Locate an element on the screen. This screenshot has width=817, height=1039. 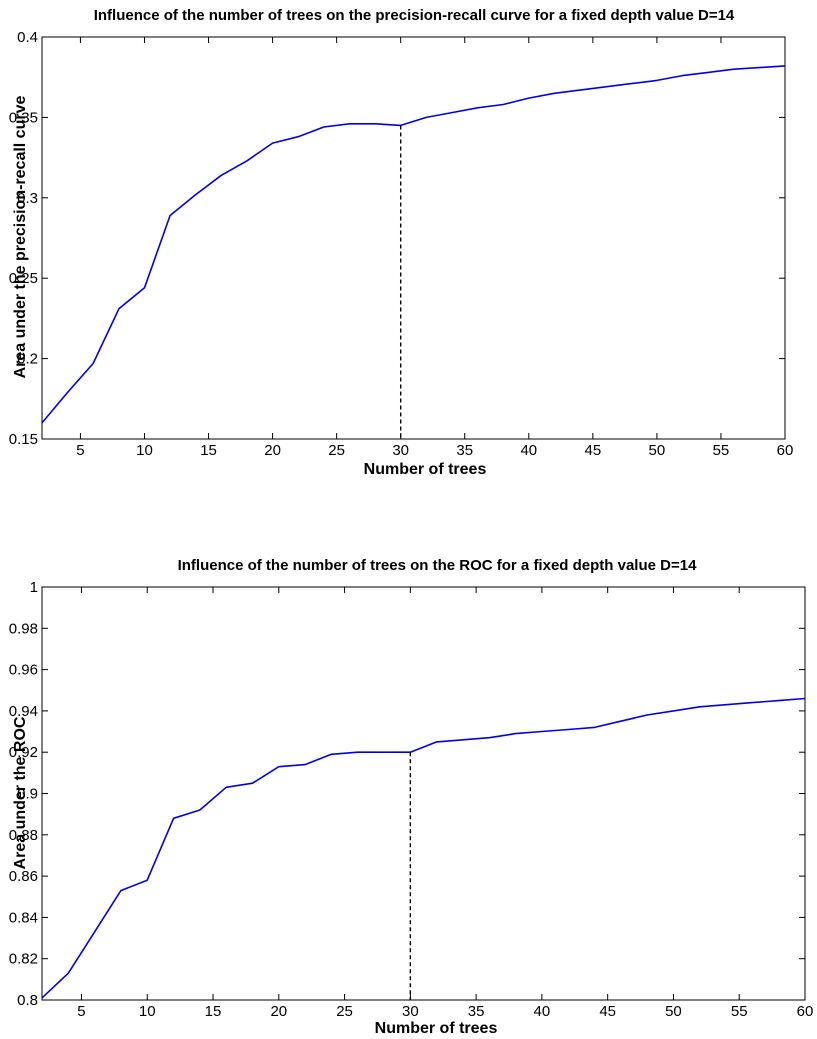
y-tick-label: 0.3 is located at coordinates (27, 198).